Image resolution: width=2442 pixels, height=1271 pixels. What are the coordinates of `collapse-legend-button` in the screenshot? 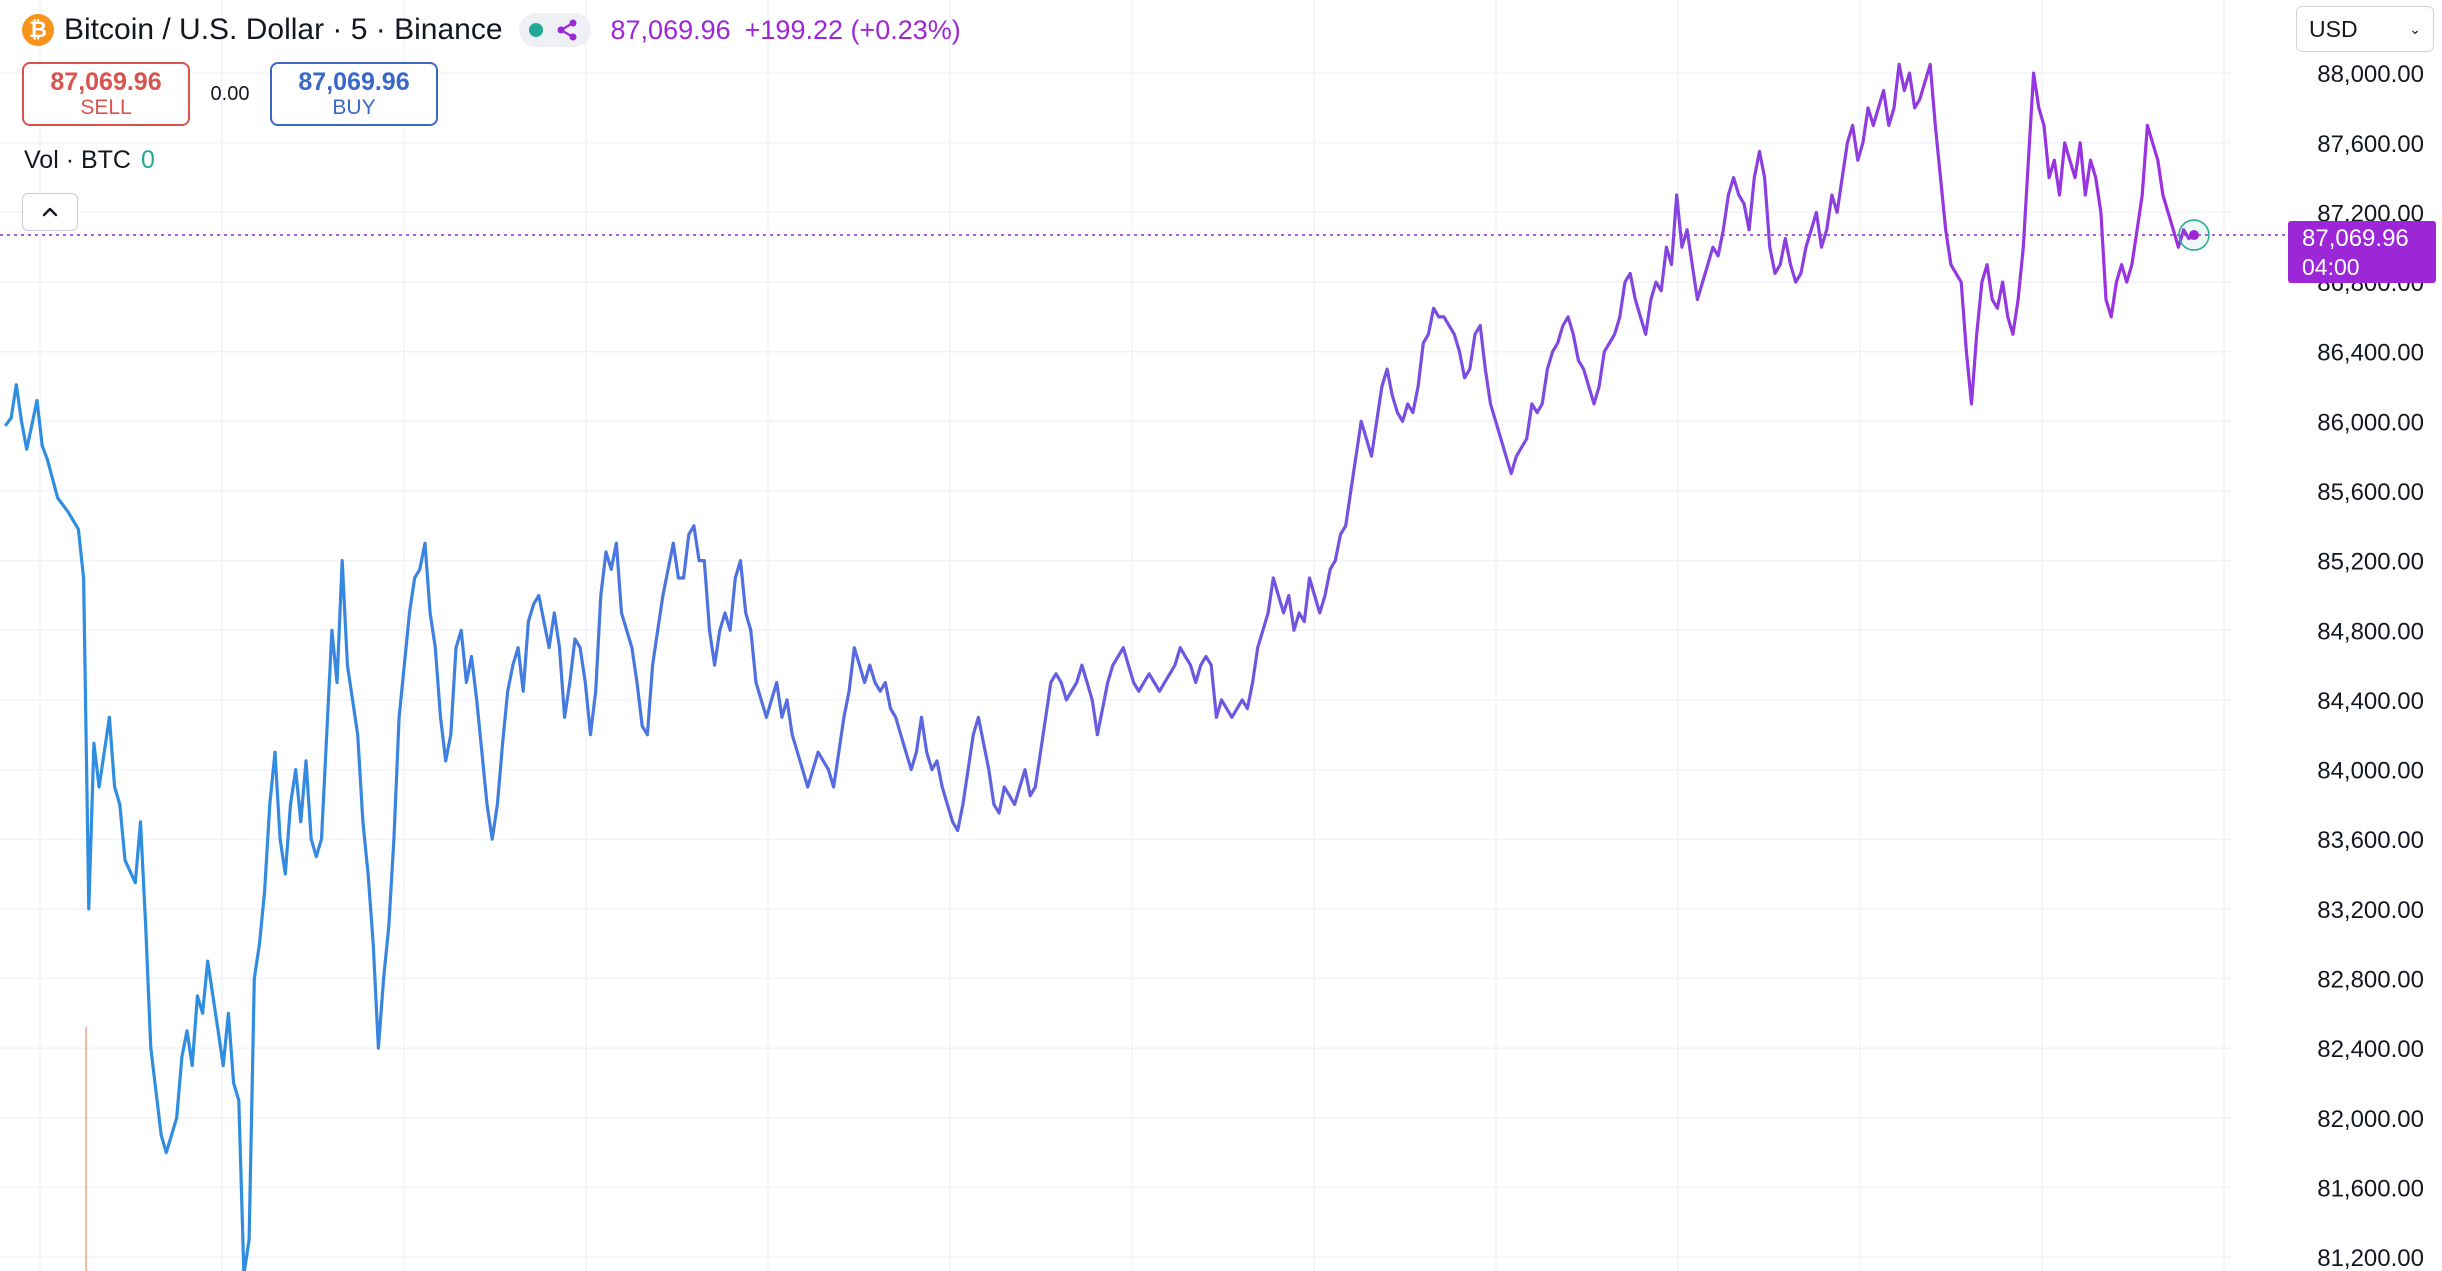 It's located at (50, 212).